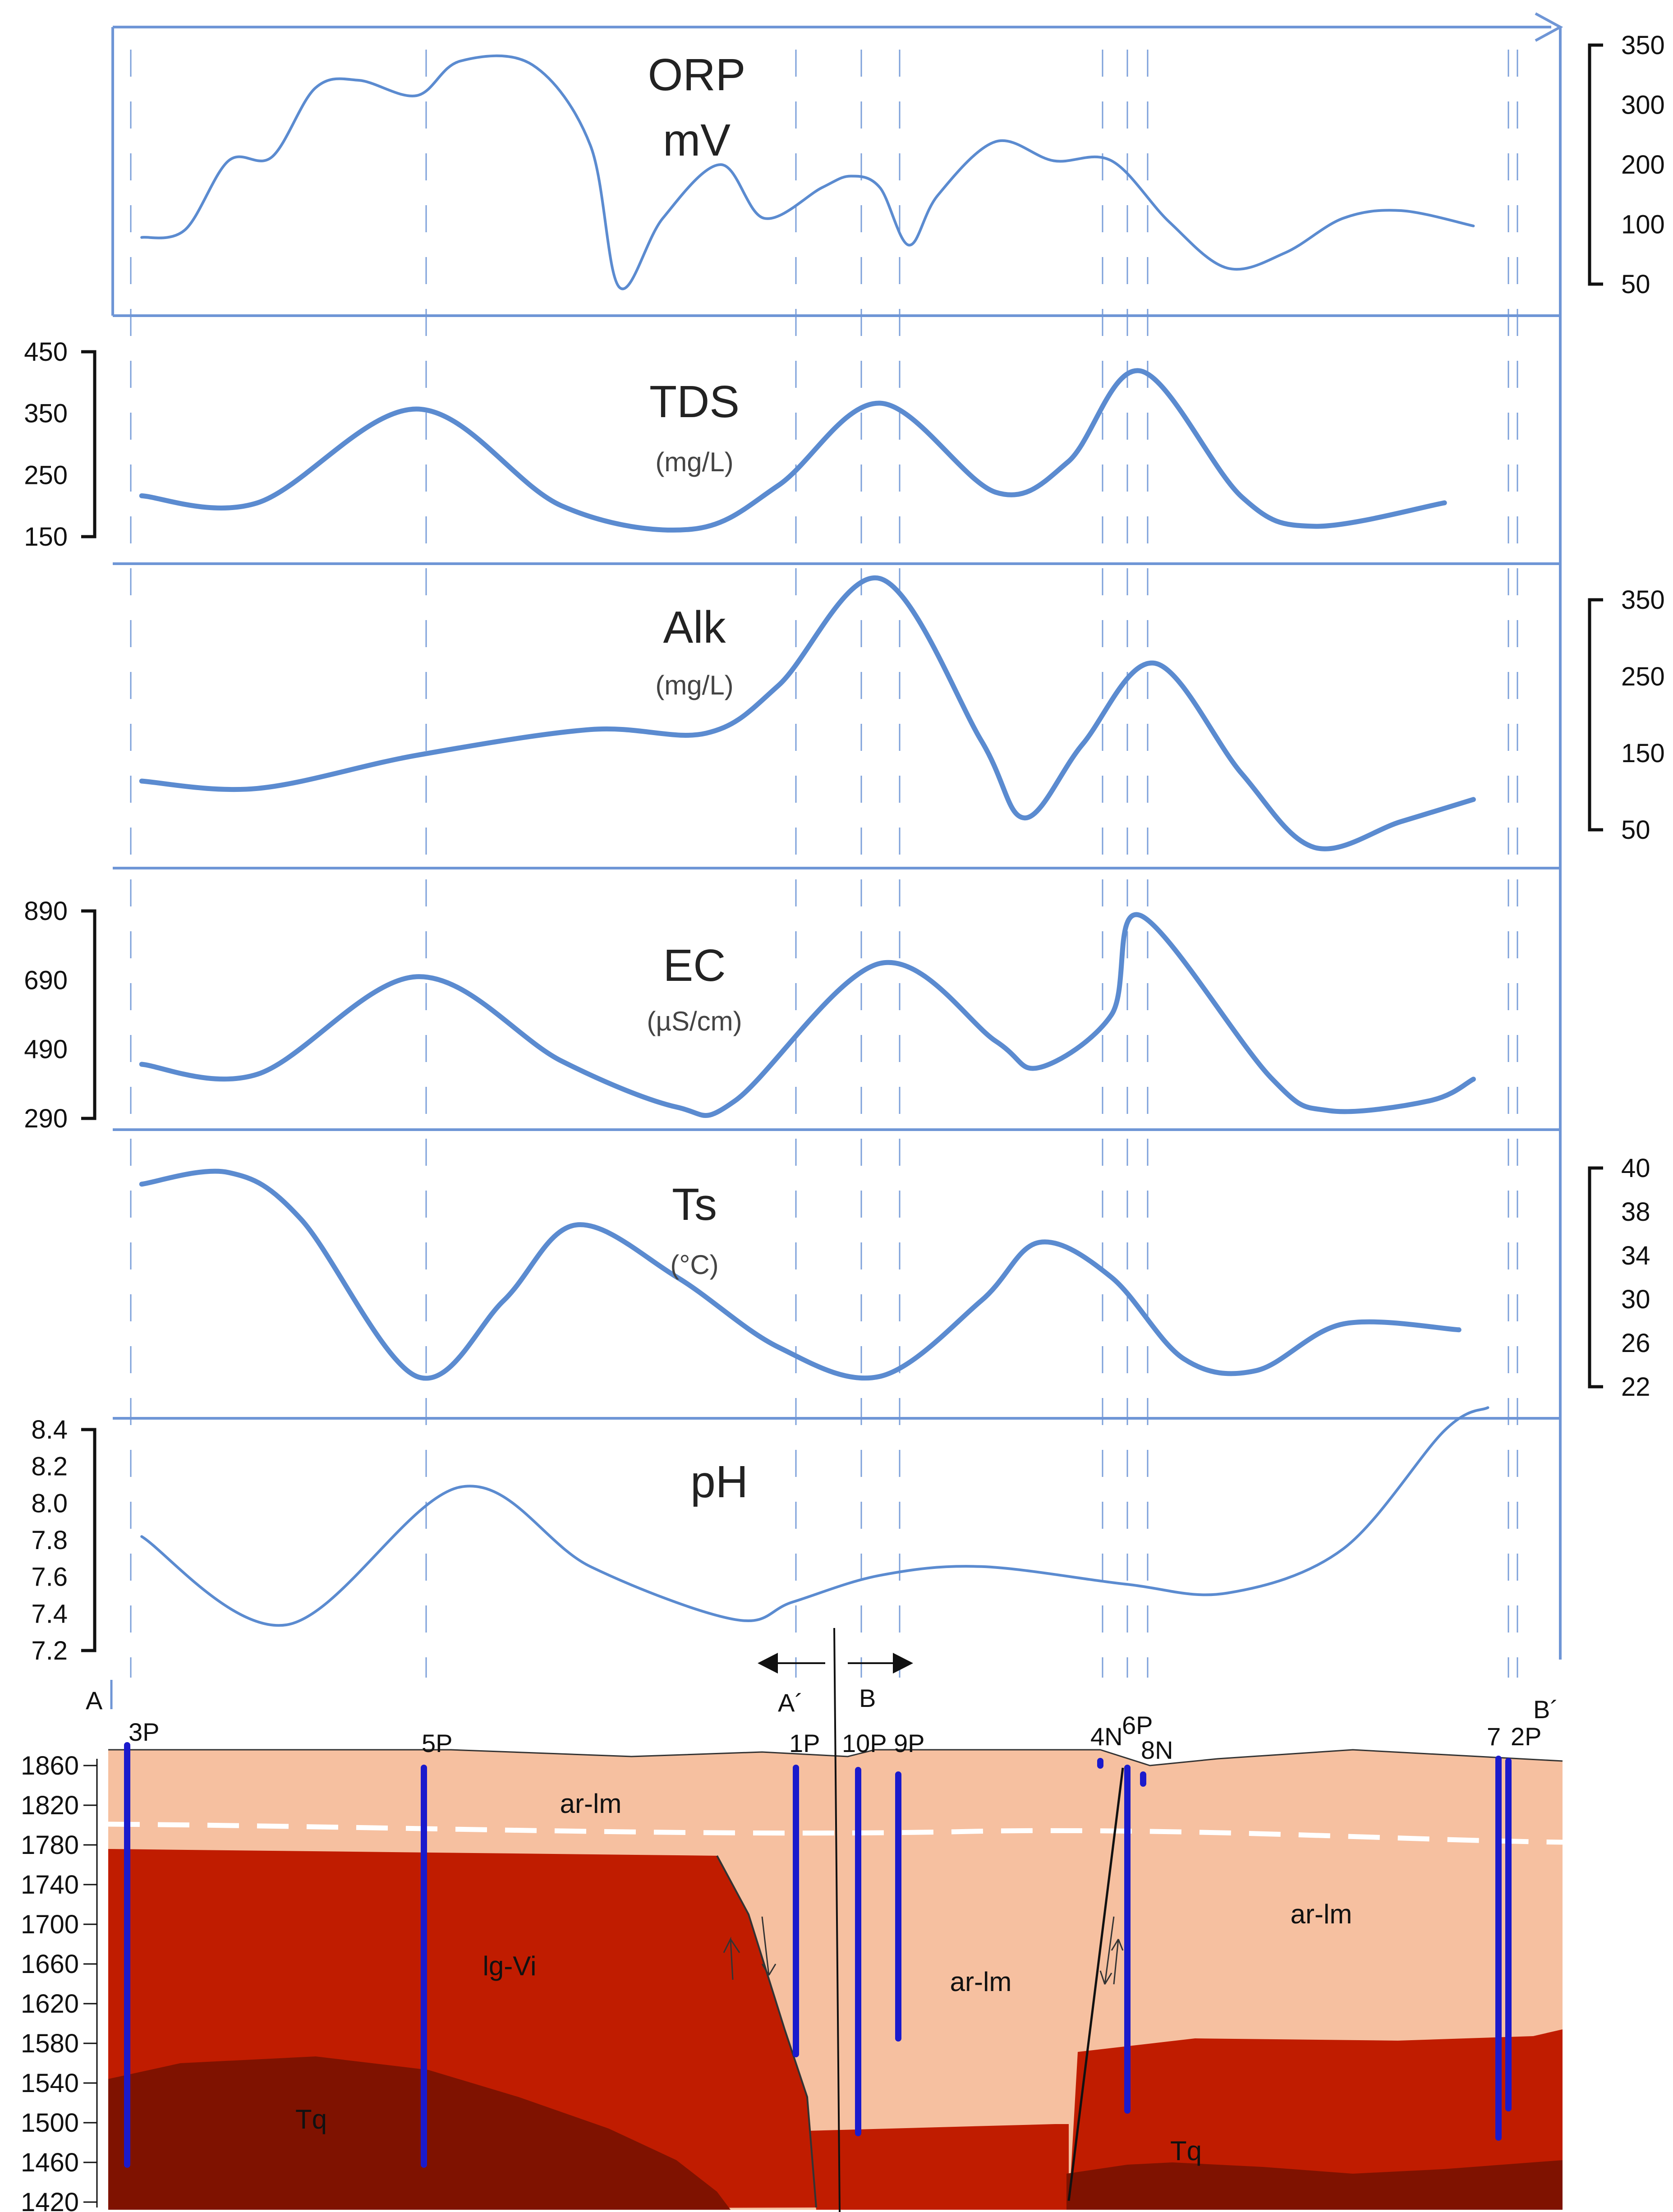 This screenshot has width=1673, height=2212. I want to click on axis-tick-label: 40, so click(1635, 1168).